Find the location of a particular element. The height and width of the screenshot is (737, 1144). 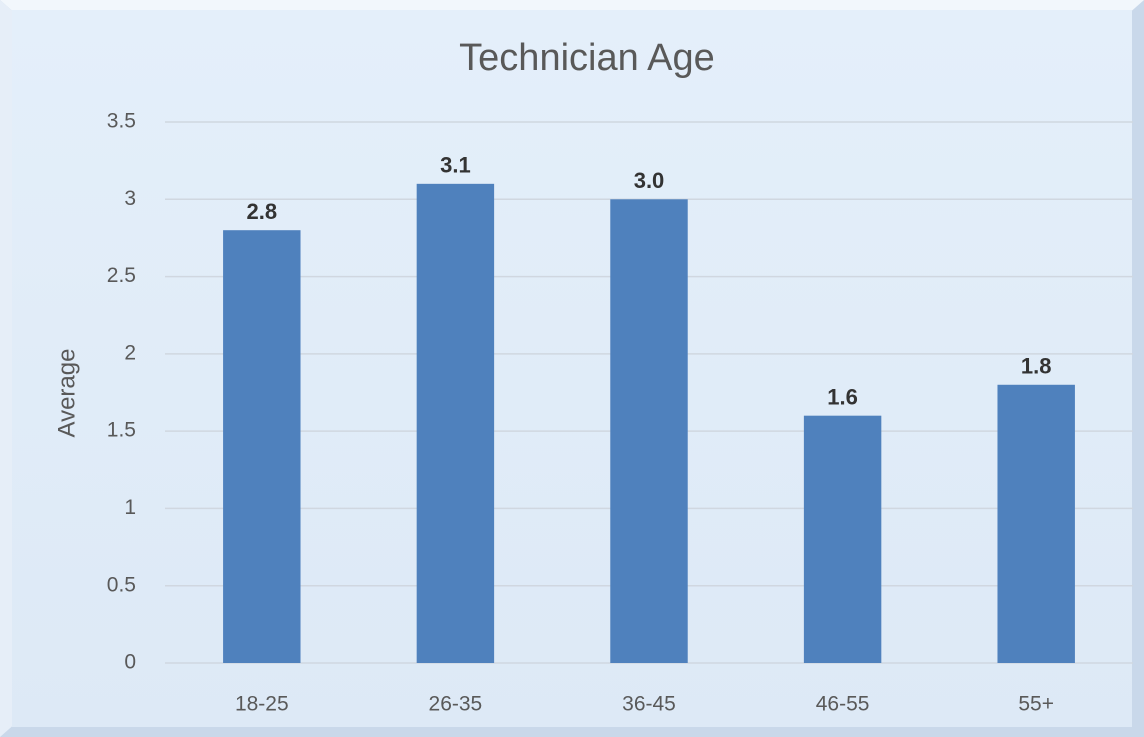

y-tick-label: 2 is located at coordinates (130, 352).